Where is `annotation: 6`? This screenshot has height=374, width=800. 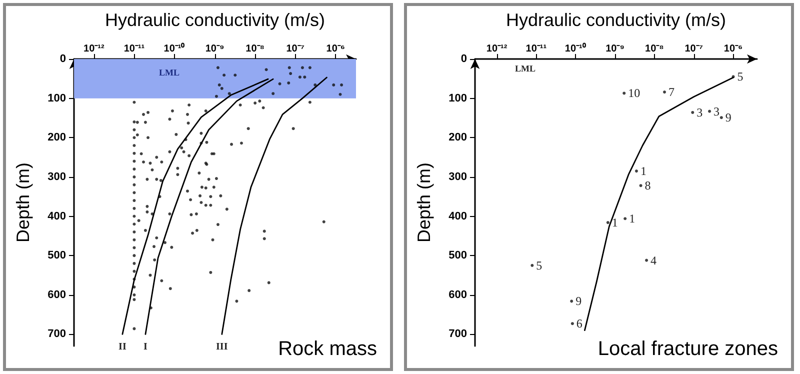
annotation: 6 is located at coordinates (579, 323).